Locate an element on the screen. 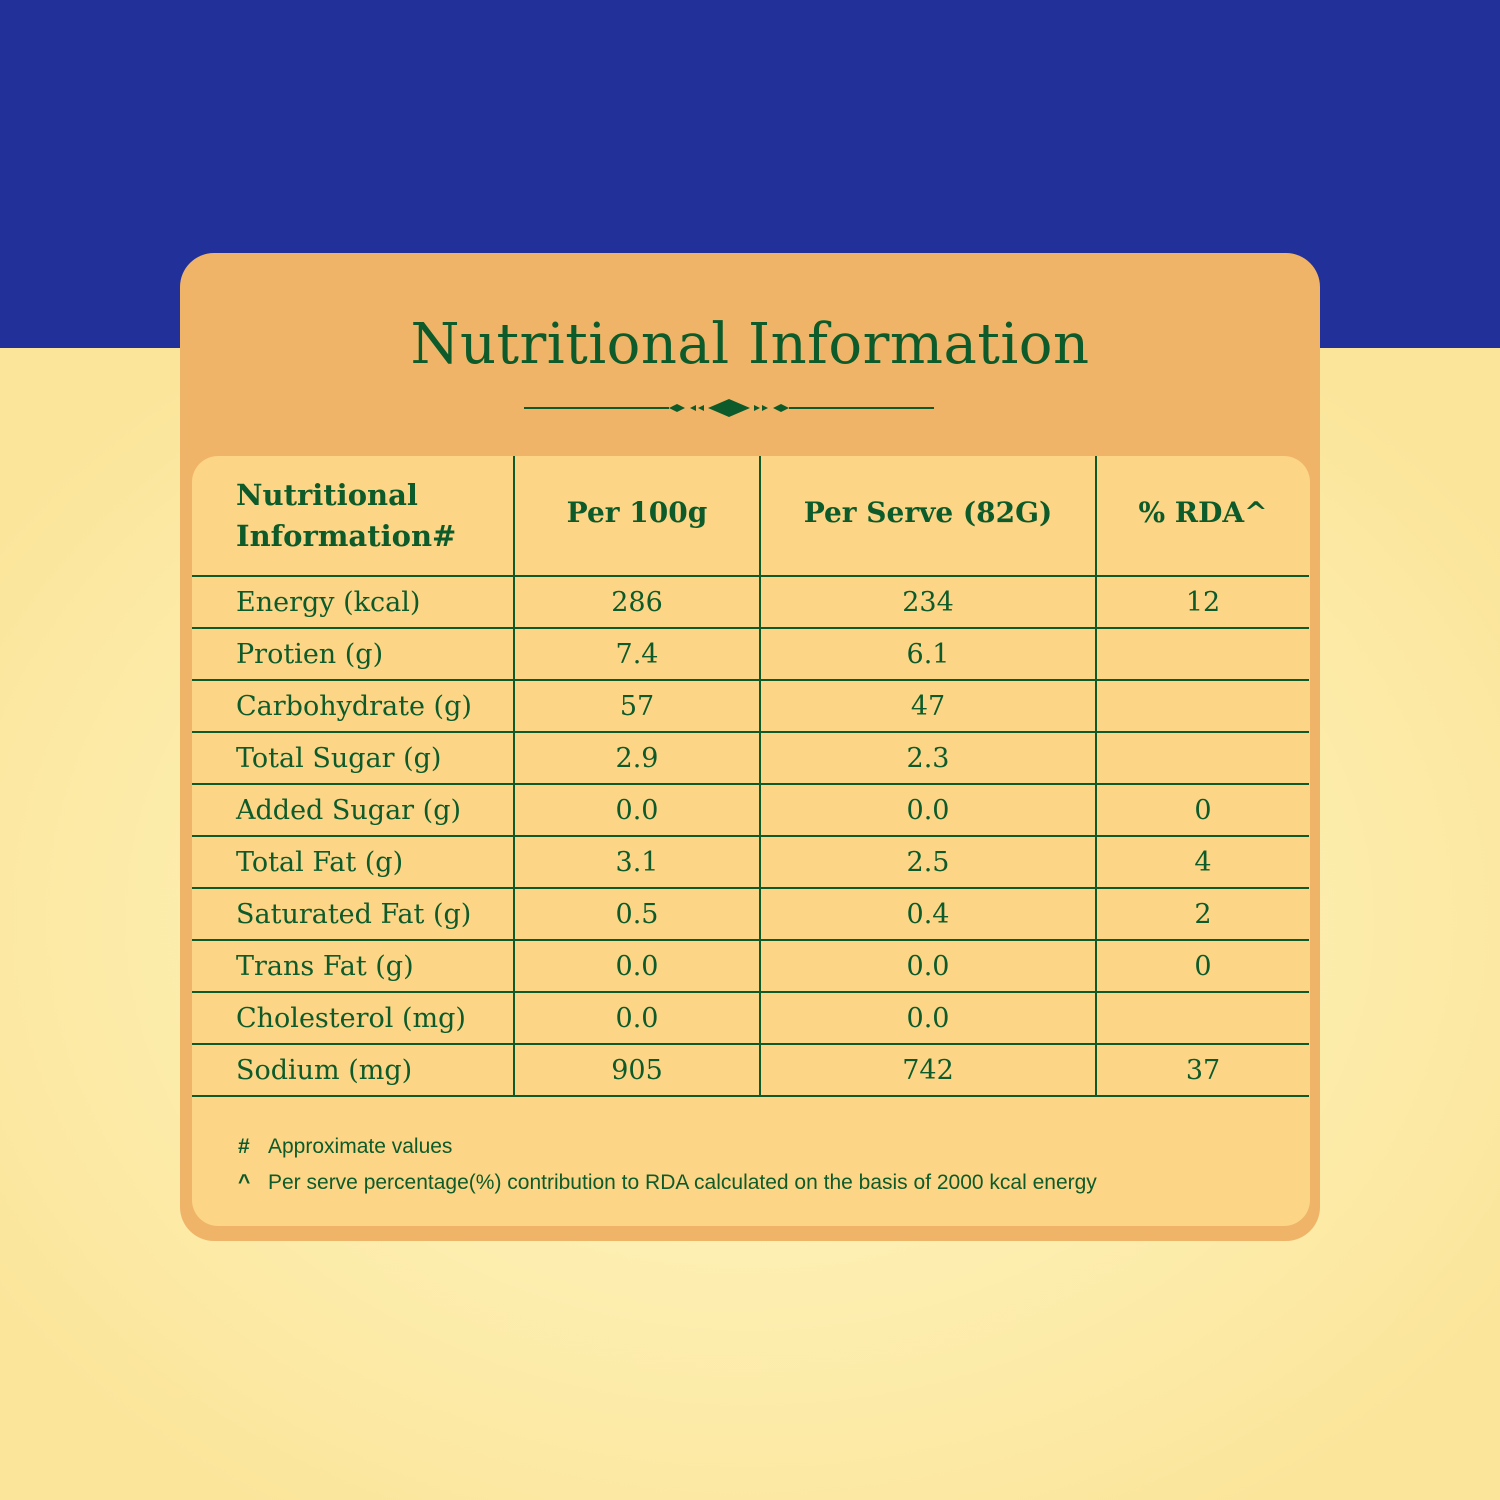 The width and height of the screenshot is (1500, 1500). per-serve-value: 234 is located at coordinates (927, 602).